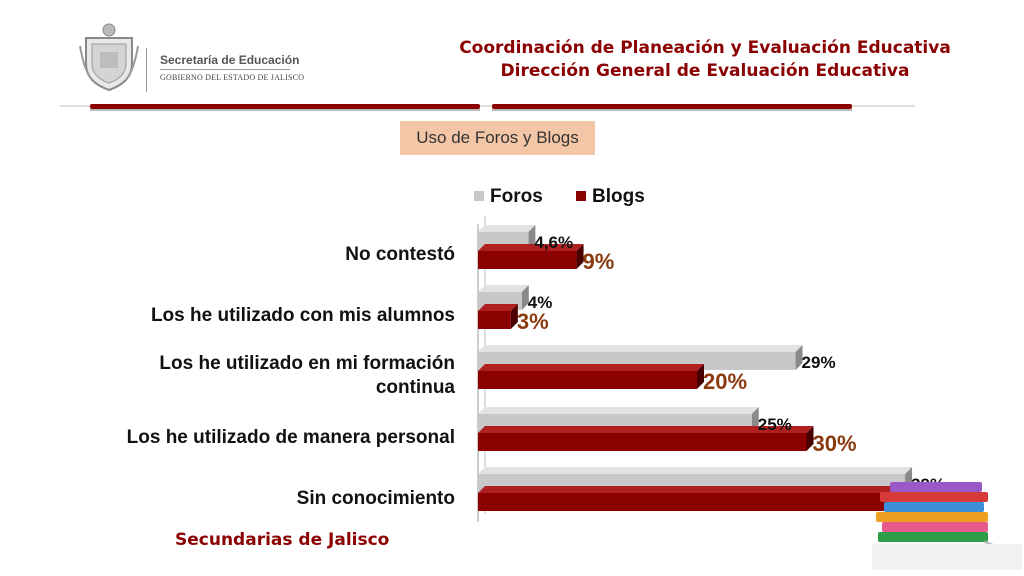 Image resolution: width=1024 pixels, height=576 pixels. I want to click on legend-item-blogs: Blogs, so click(610, 197).